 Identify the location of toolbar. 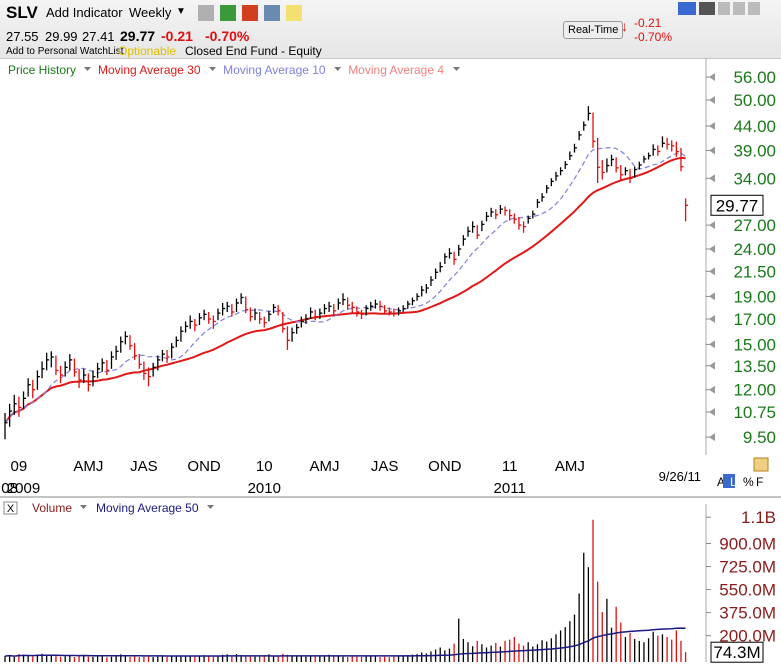
(390, 29).